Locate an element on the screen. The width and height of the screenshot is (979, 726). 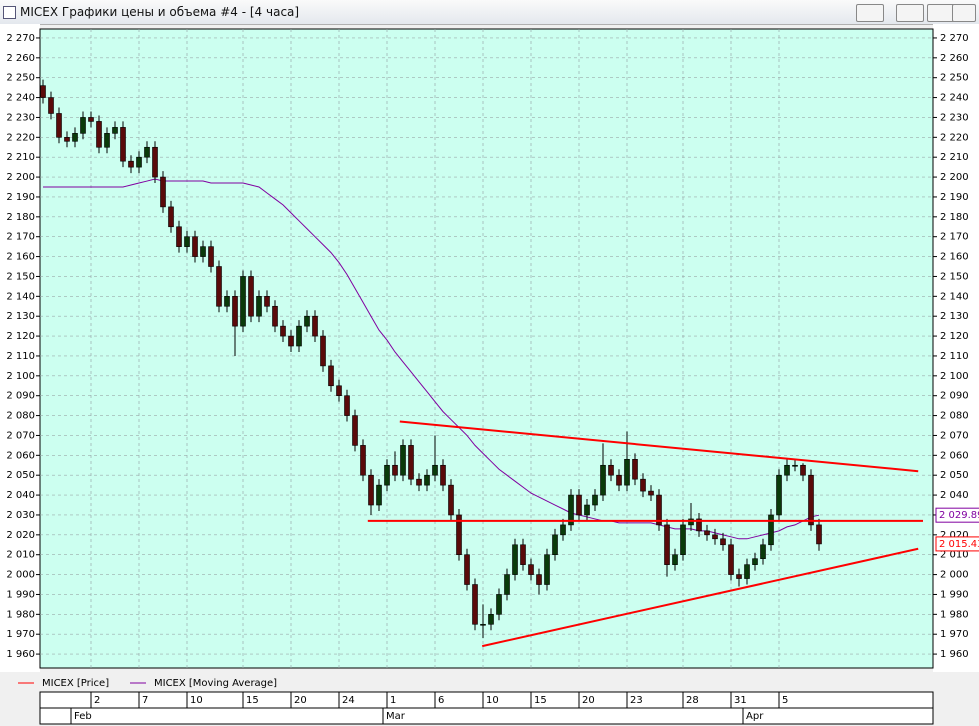
y-tick-label: 2 000 is located at coordinates (20, 575).